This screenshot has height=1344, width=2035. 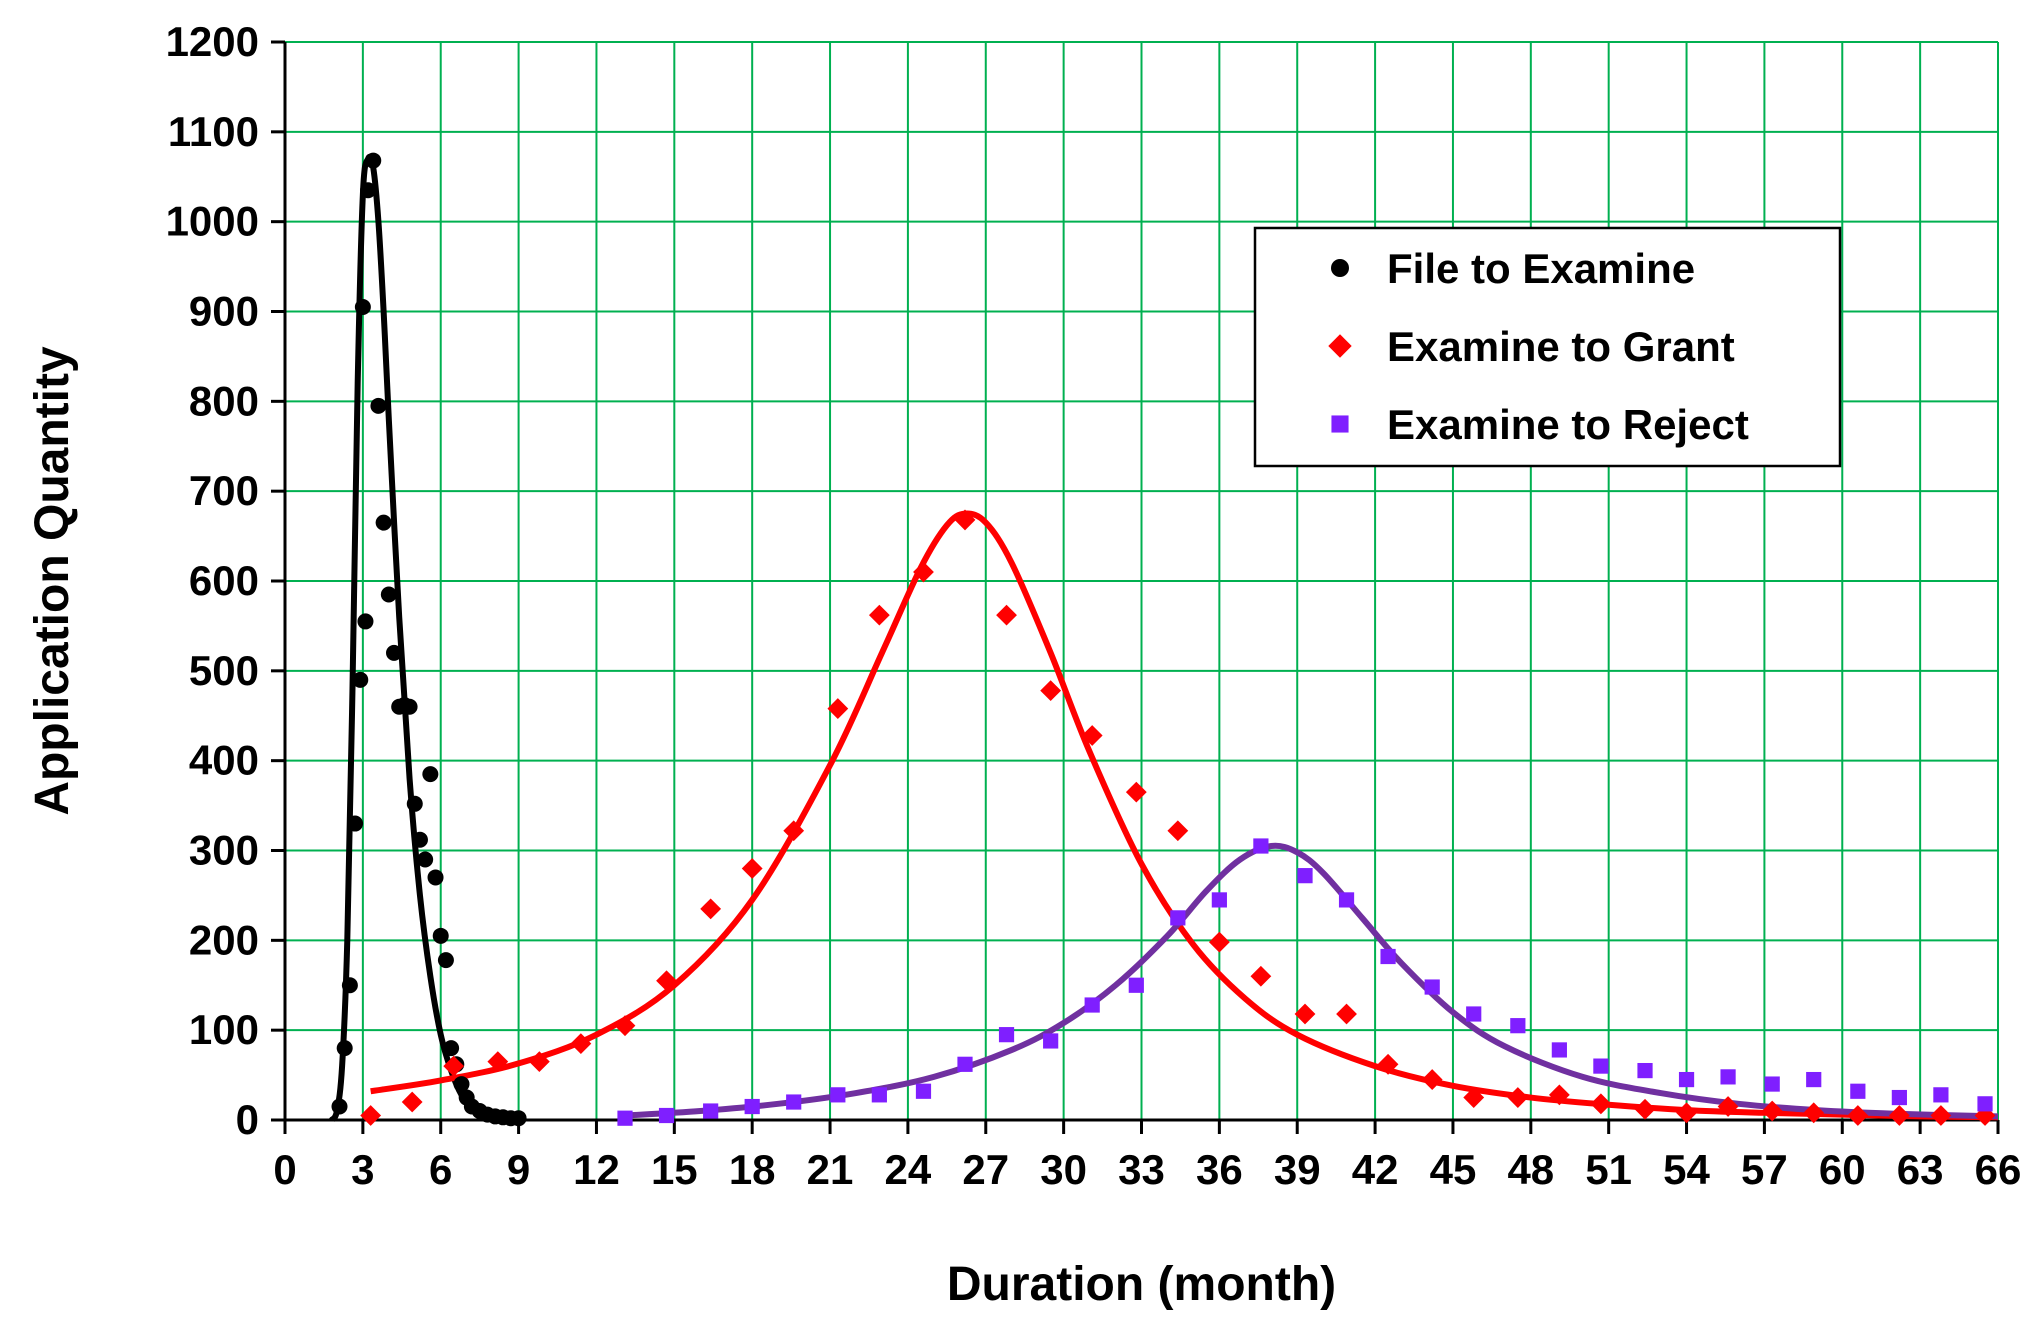 What do you see at coordinates (224, 311) in the screenshot?
I see `y-tick-label: 900` at bounding box center [224, 311].